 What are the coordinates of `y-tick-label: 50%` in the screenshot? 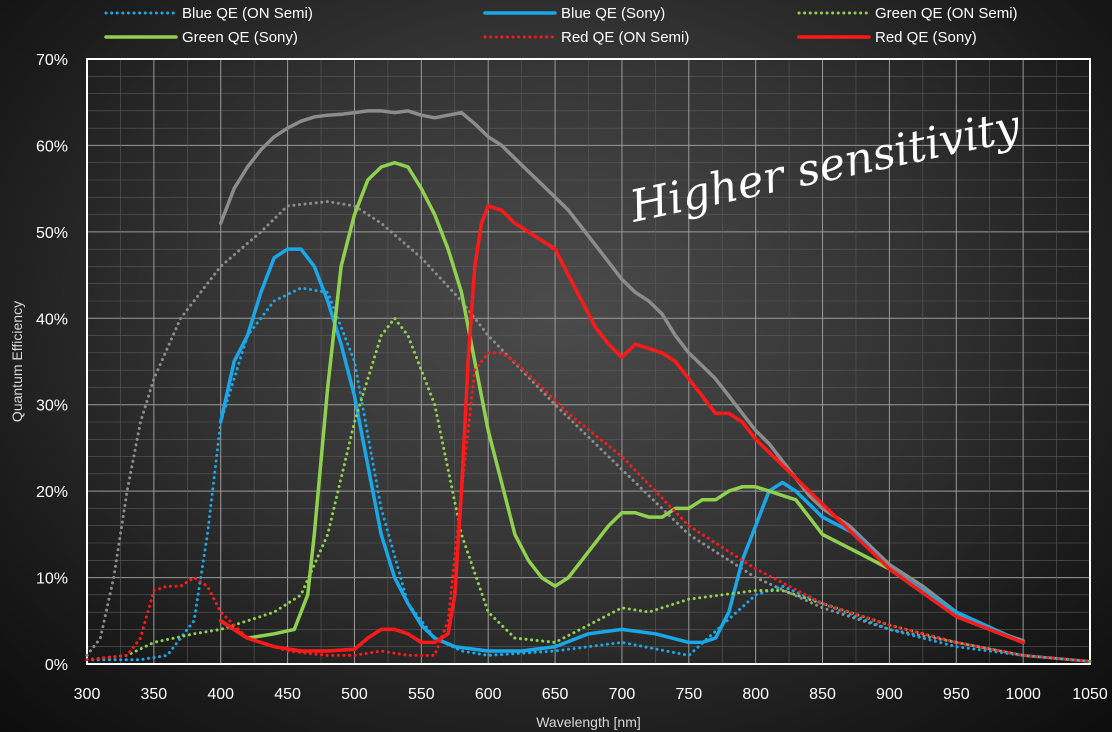 It's located at (52, 233).